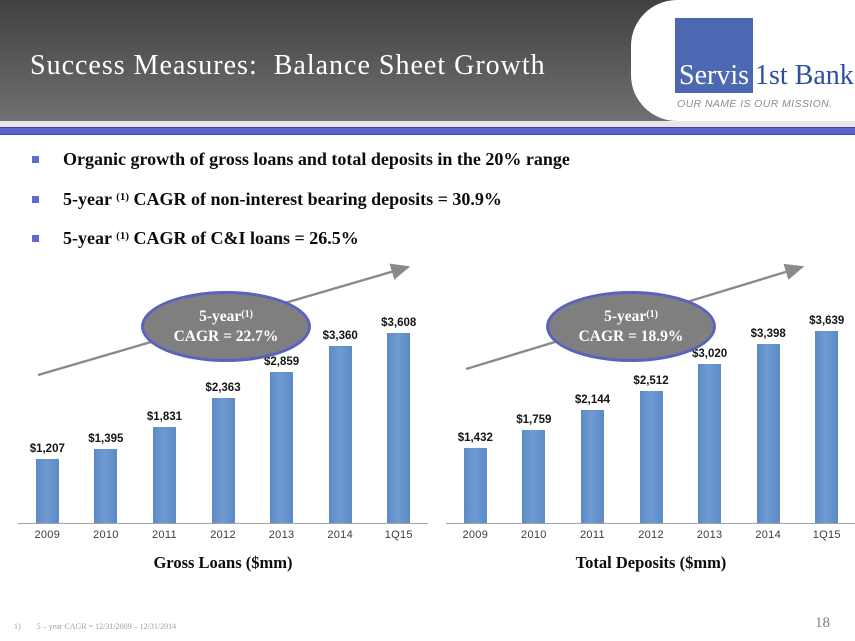 Image resolution: width=855 pixels, height=641 pixels. Describe the element at coordinates (714, 55) in the screenshot. I see `logo-blue-square: Servis` at that location.